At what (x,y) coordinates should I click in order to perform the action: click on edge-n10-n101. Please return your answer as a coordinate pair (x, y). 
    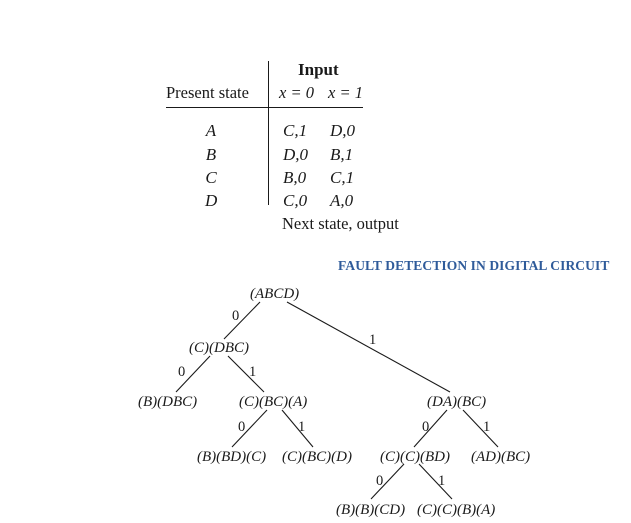
    Looking at the image, I should click on (435, 481).